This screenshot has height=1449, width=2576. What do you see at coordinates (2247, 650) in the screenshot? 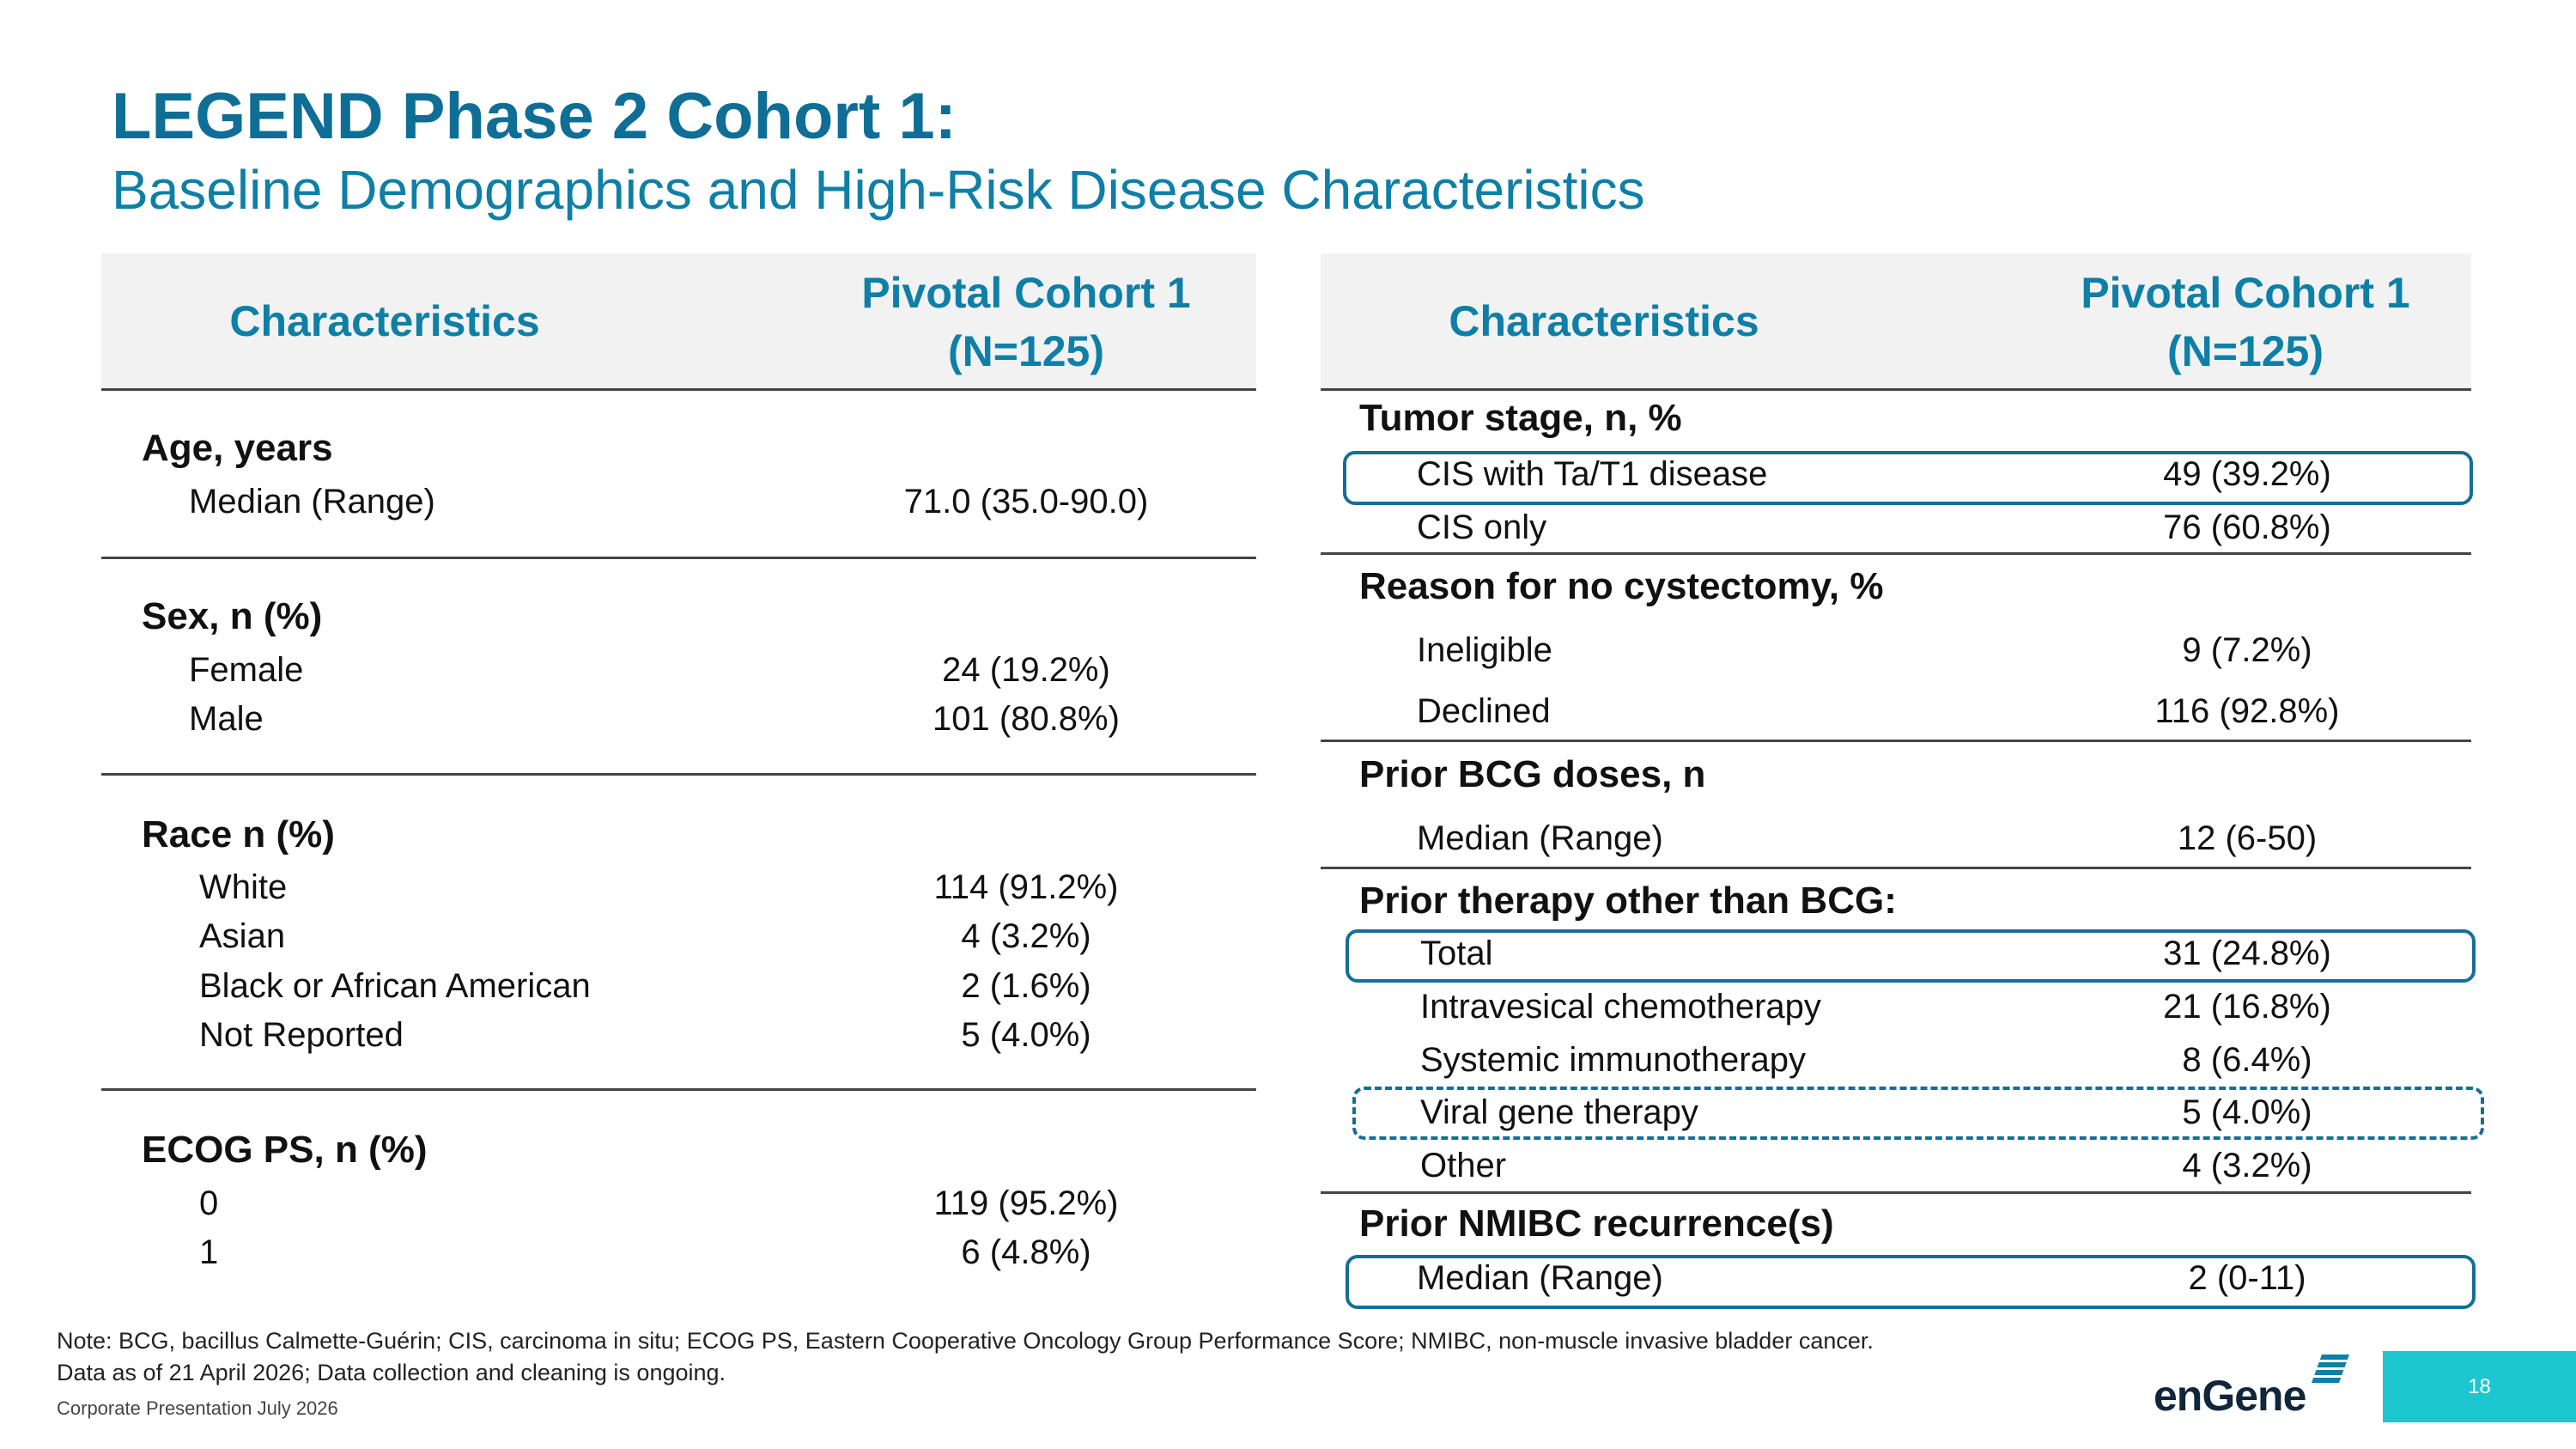
I see `row-value-ineligible: 9 (7.2%)` at bounding box center [2247, 650].